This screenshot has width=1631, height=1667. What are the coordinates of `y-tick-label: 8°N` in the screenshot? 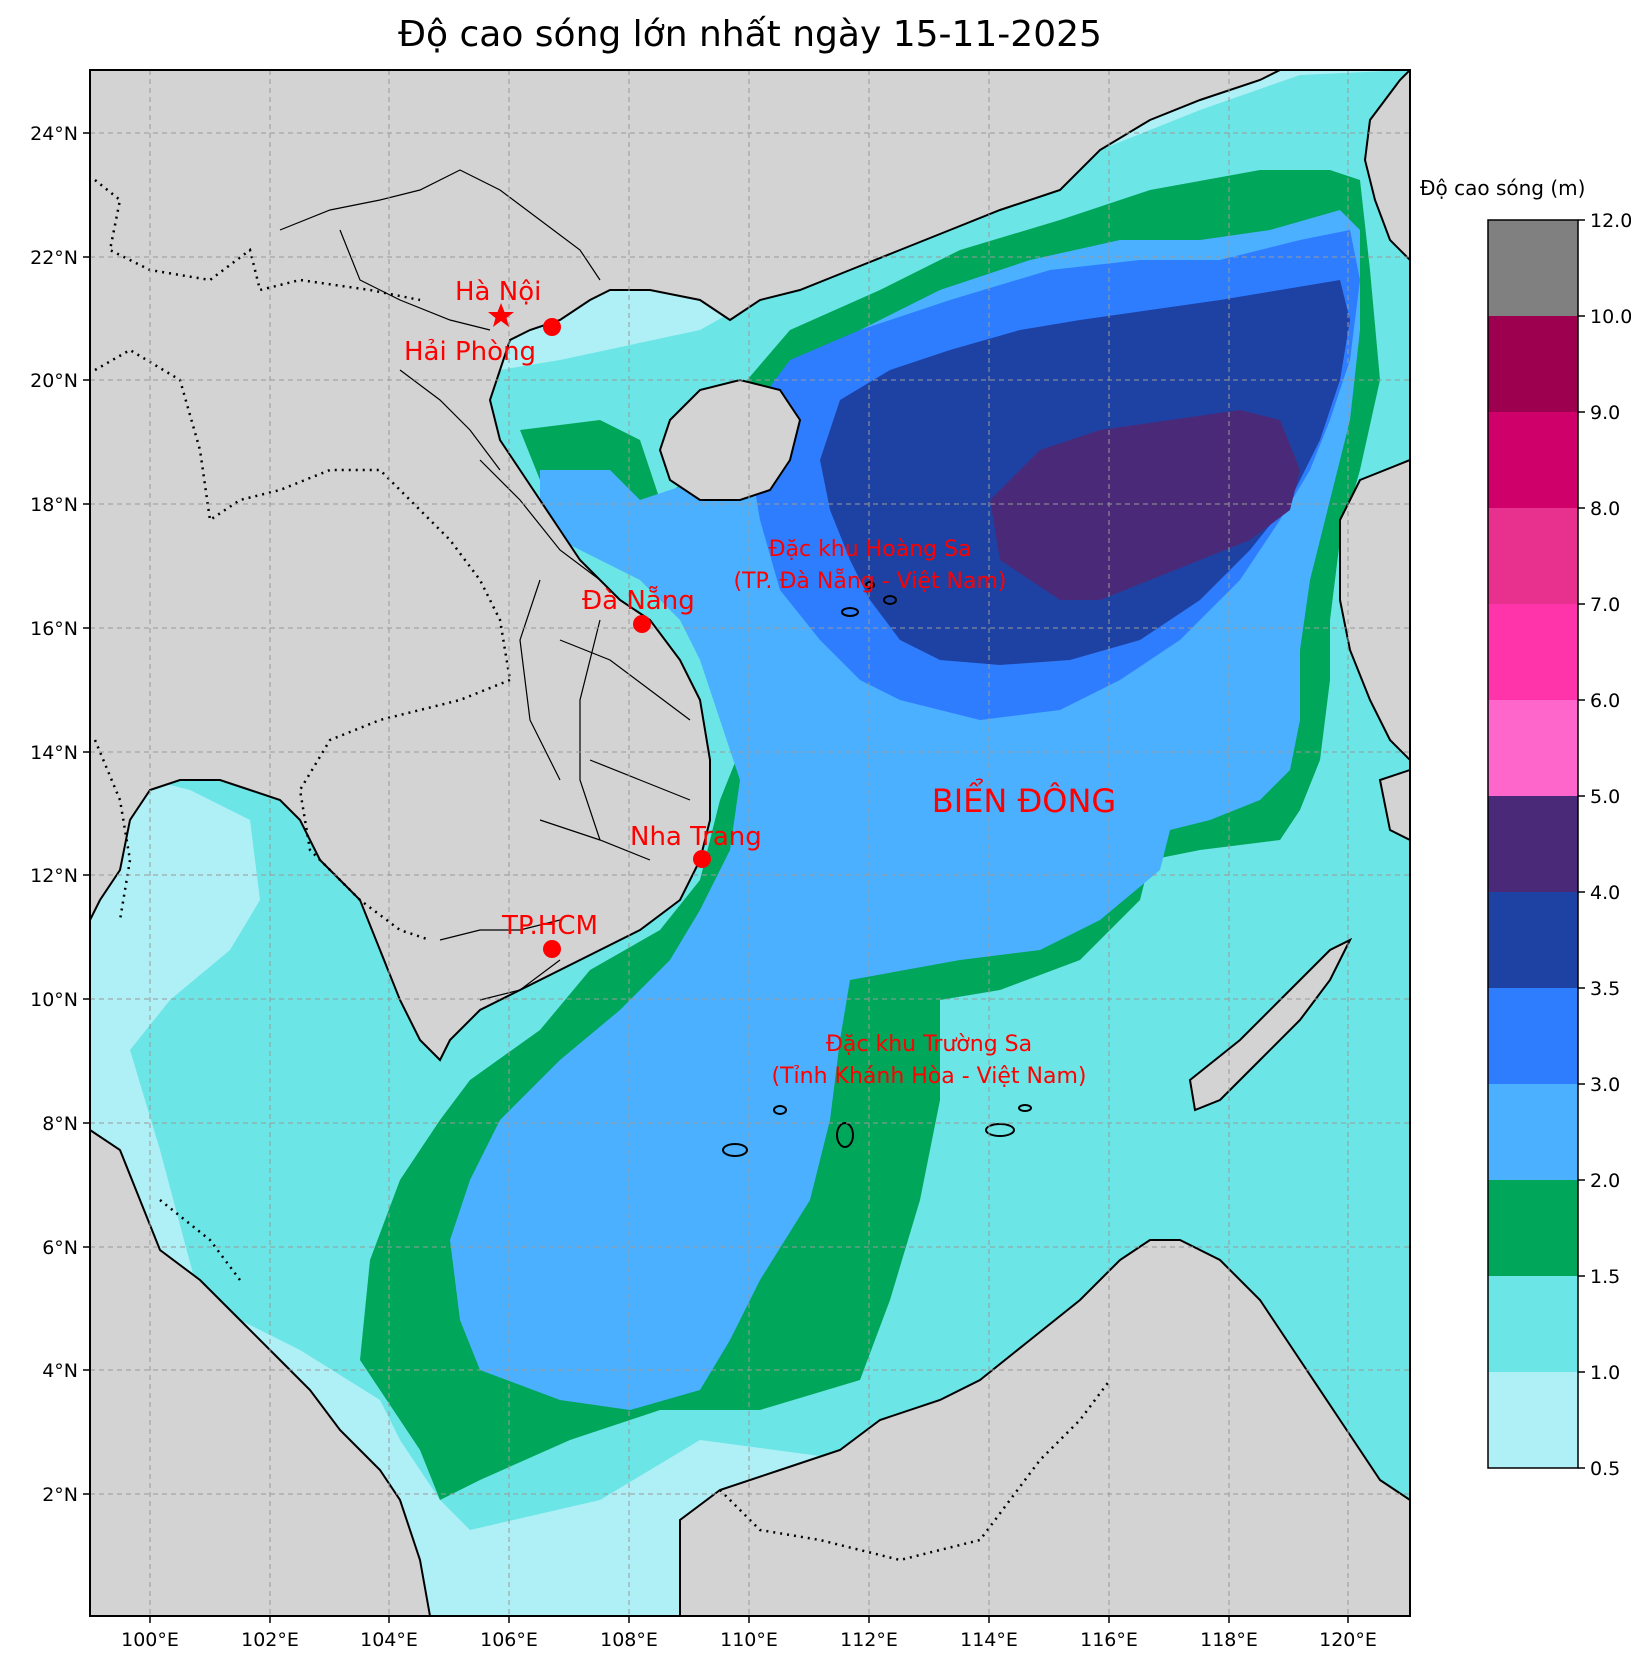 It's located at (60, 1124).